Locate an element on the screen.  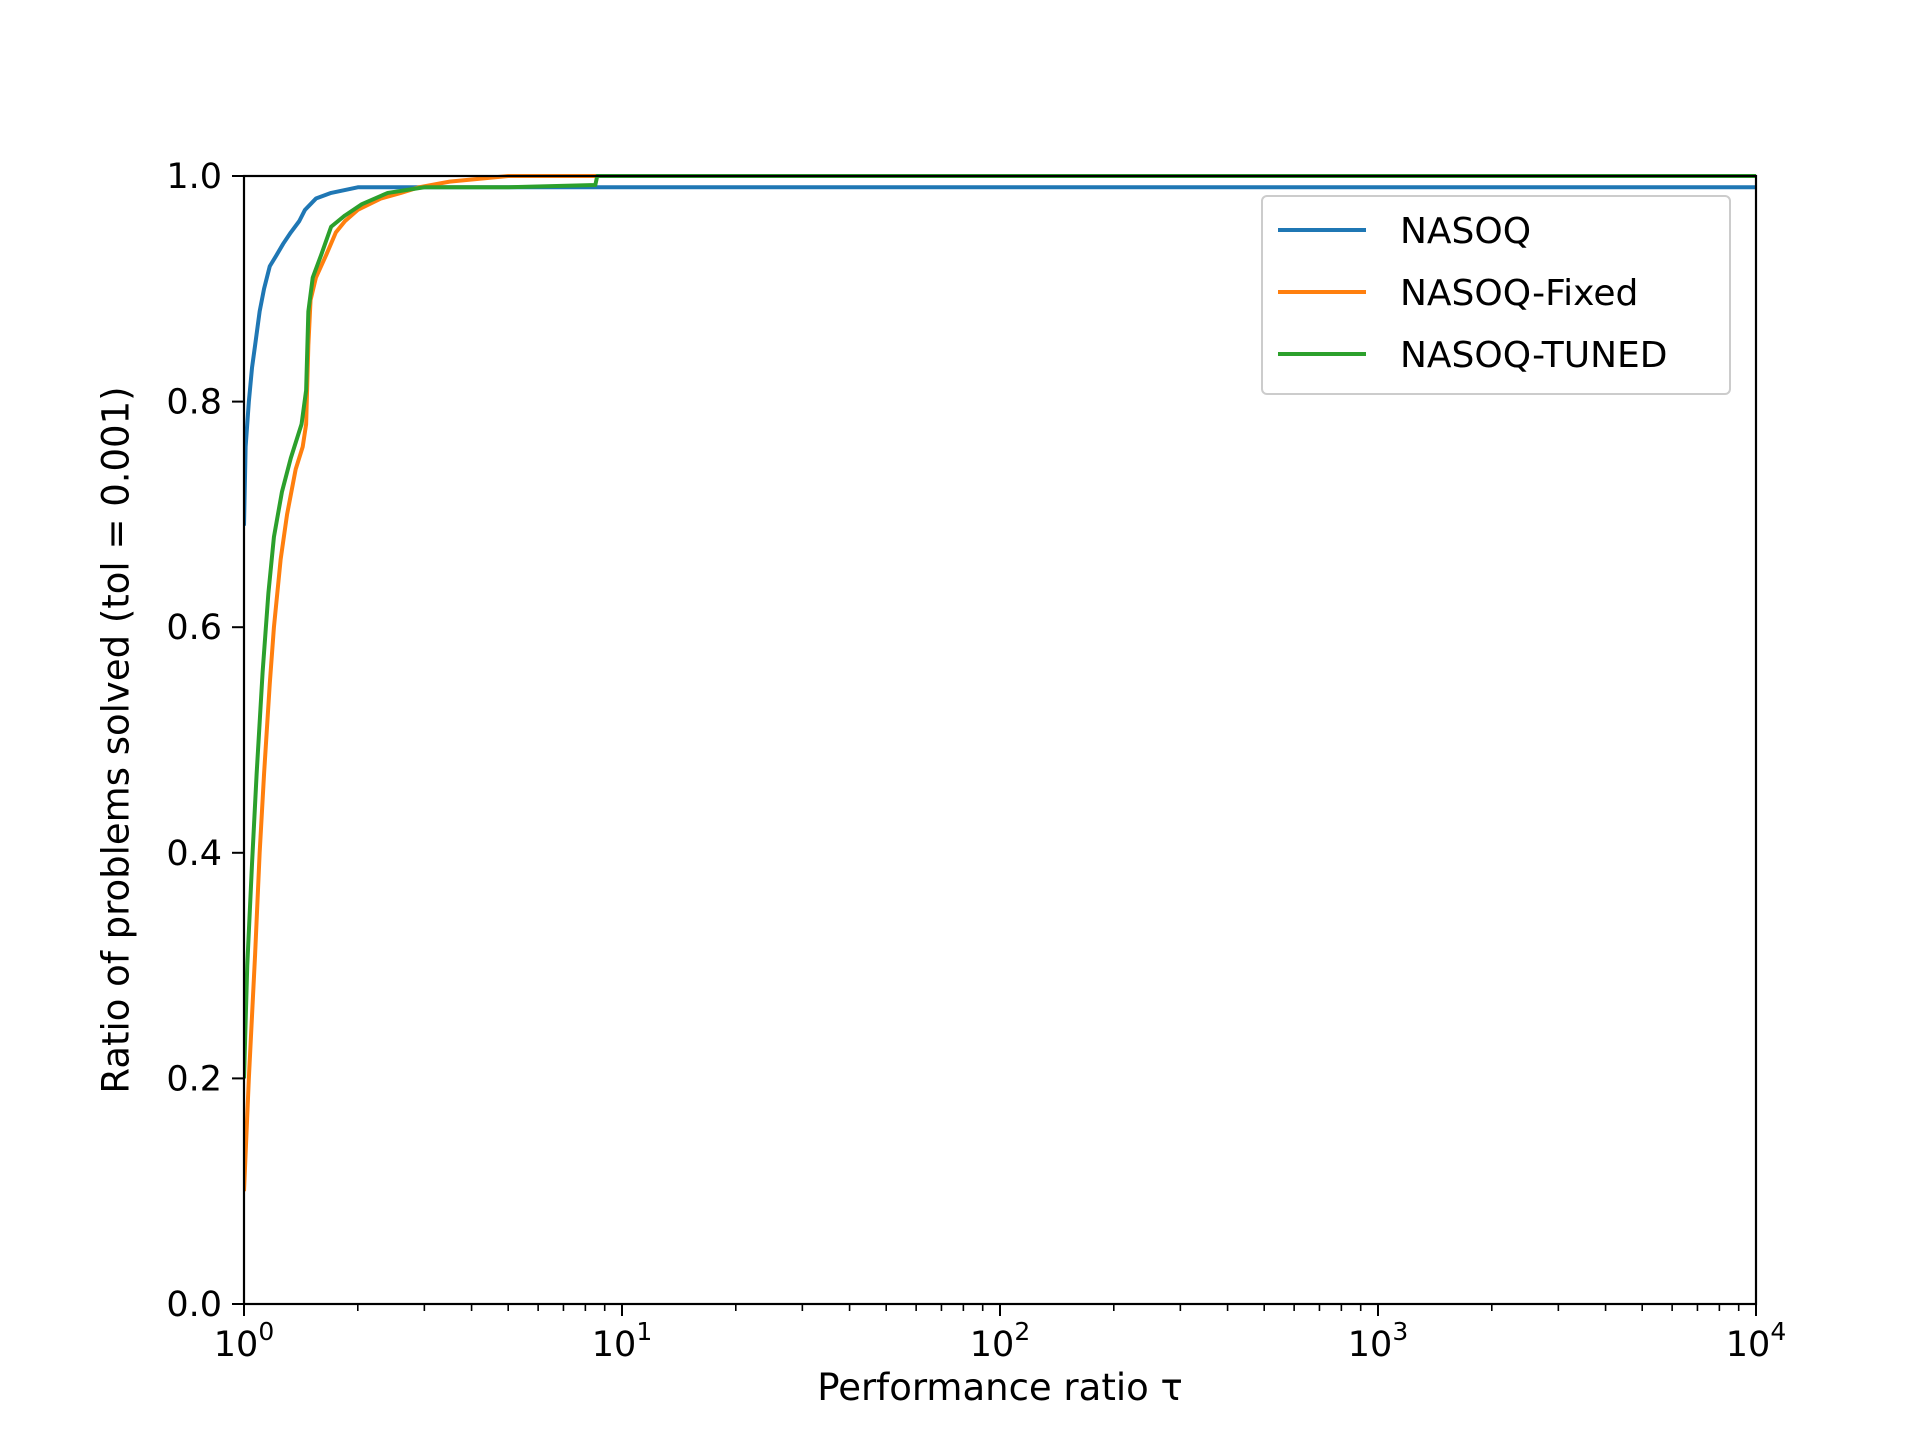
x-tick-label: 10² is located at coordinates (1000, 1341).